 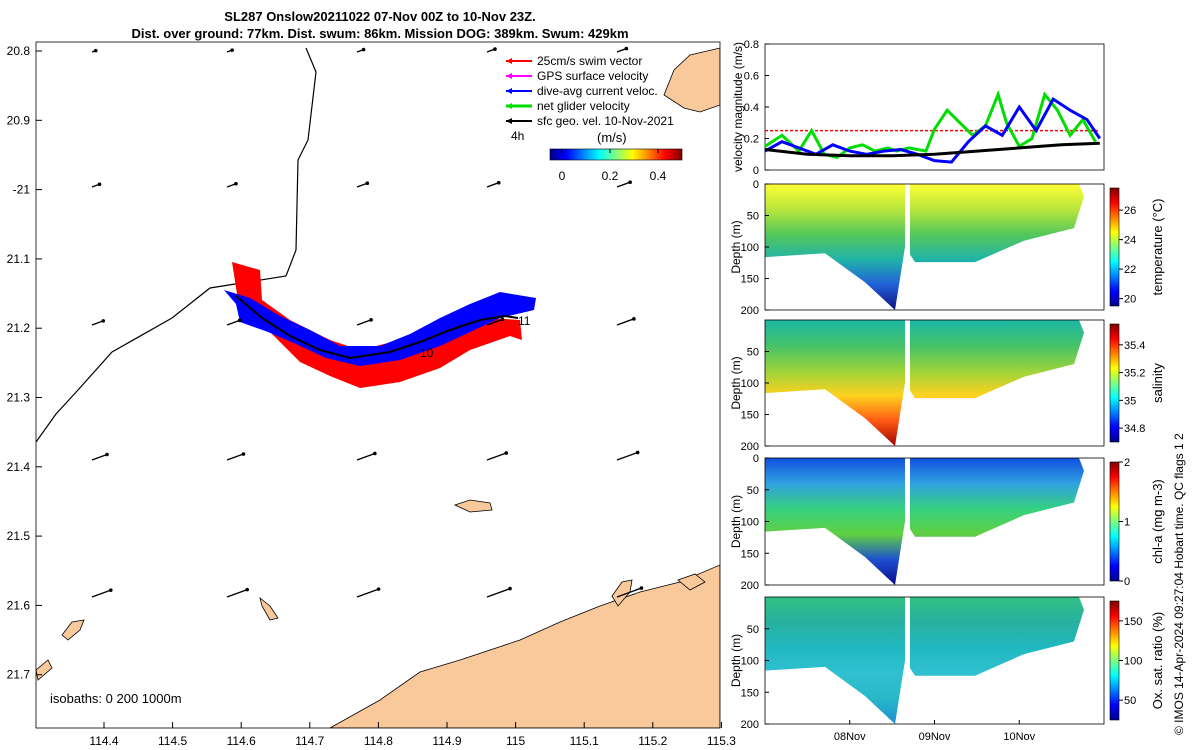 I want to click on section-colorbar-tick-label: 1, so click(x=1127, y=523).